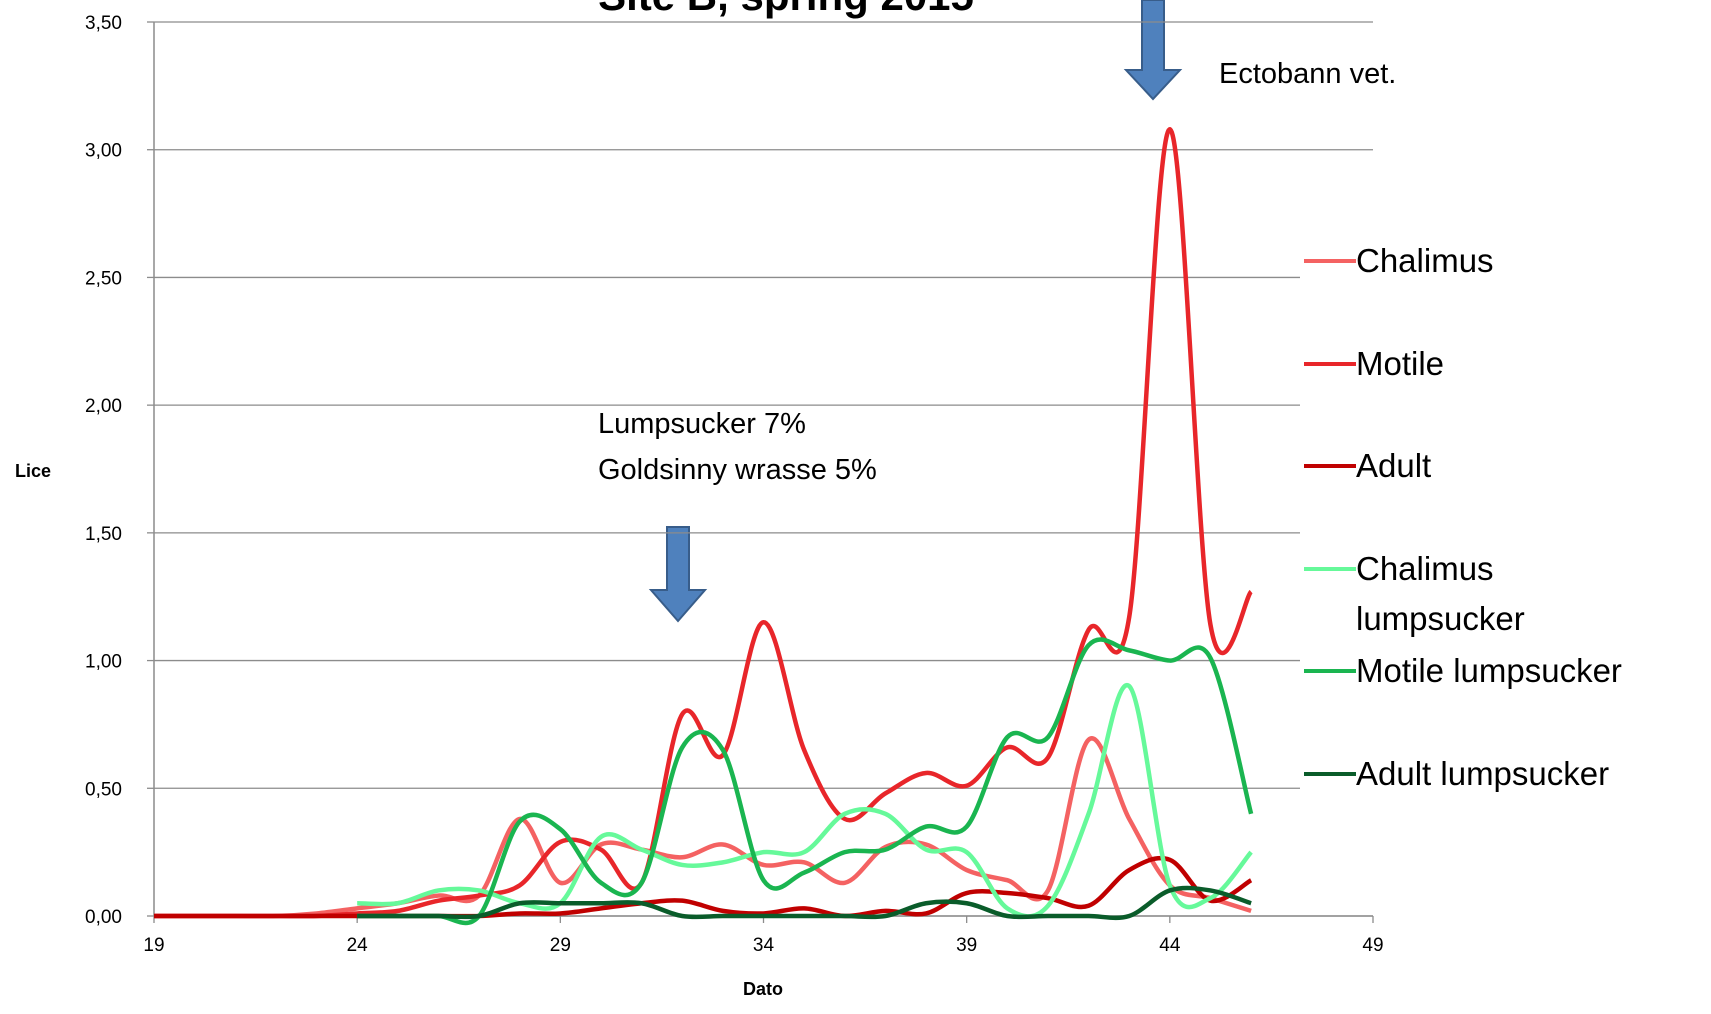 The width and height of the screenshot is (1711, 1014). Describe the element at coordinates (103, 789) in the screenshot. I see `y-tick-label: 0,50` at that location.